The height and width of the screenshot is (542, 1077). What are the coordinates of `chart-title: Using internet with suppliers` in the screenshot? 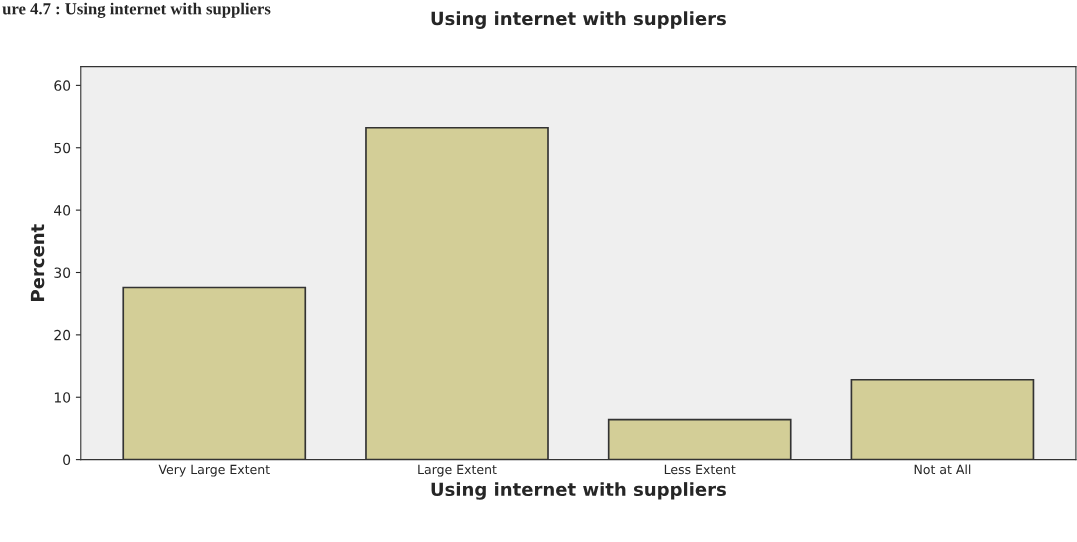 It's located at (578, 20).